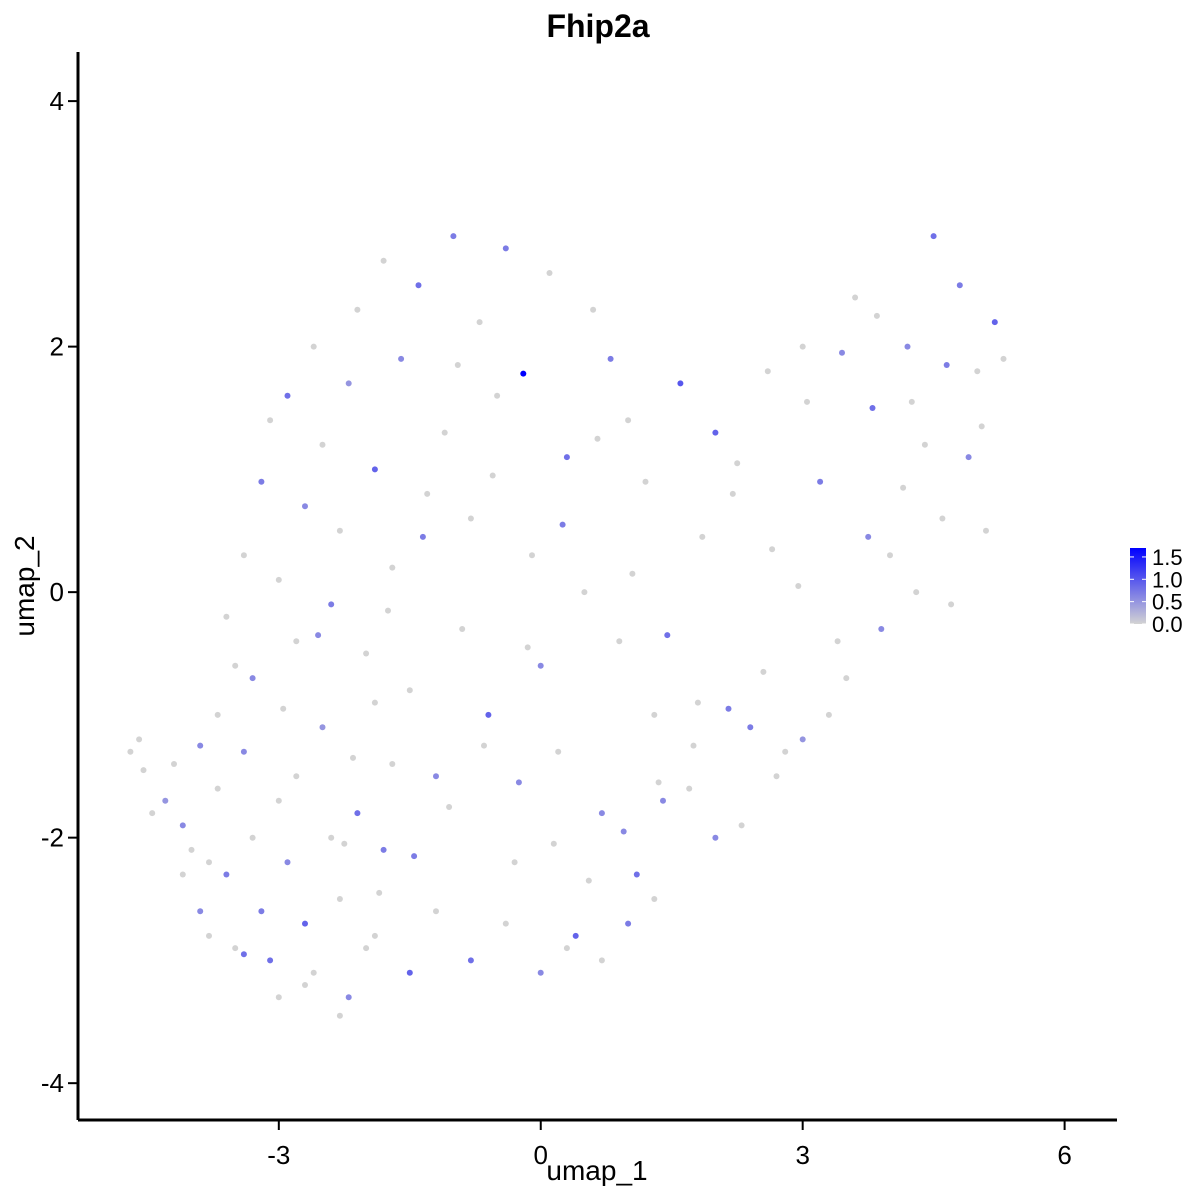 Image resolution: width=1200 pixels, height=1200 pixels. Describe the element at coordinates (1167, 624) in the screenshot. I see `legend-tick-label: 0.0` at that location.